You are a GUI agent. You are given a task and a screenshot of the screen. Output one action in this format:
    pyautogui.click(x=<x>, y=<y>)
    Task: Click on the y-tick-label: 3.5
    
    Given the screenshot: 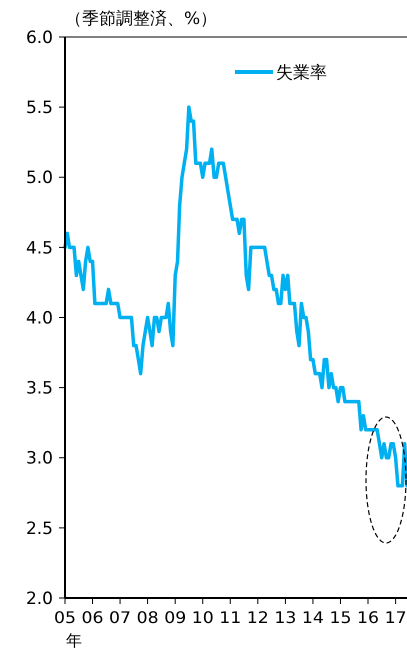 What is the action you would take?
    pyautogui.click(x=39, y=388)
    